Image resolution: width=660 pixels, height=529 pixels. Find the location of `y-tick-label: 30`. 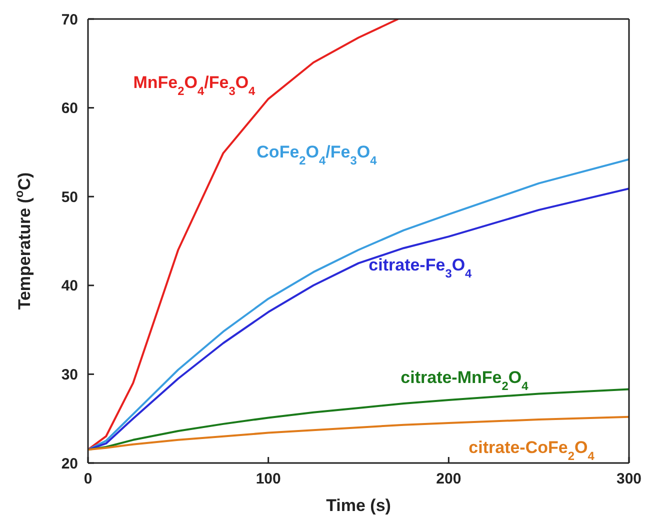

y-tick-label: 30 is located at coordinates (69, 375).